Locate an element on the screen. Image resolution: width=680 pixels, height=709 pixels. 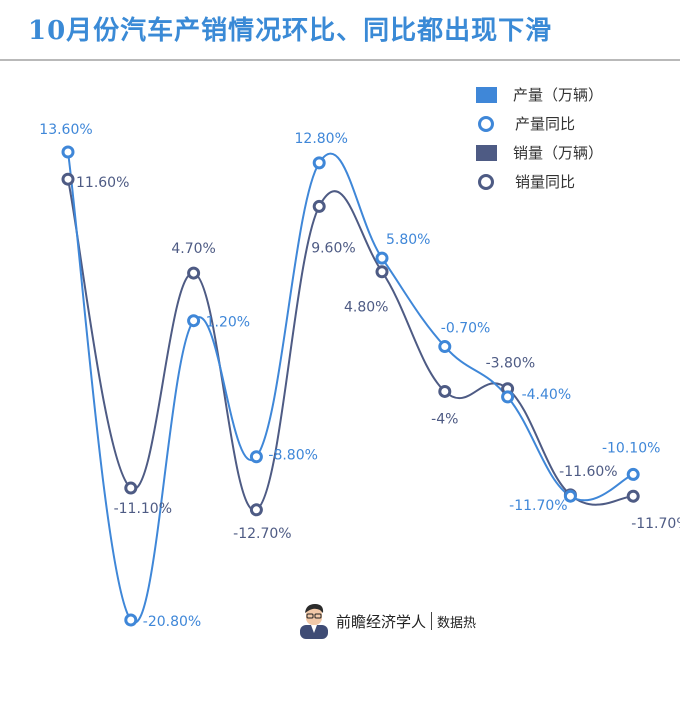
data-label-production-yoy: -8.80% is located at coordinates (293, 456).